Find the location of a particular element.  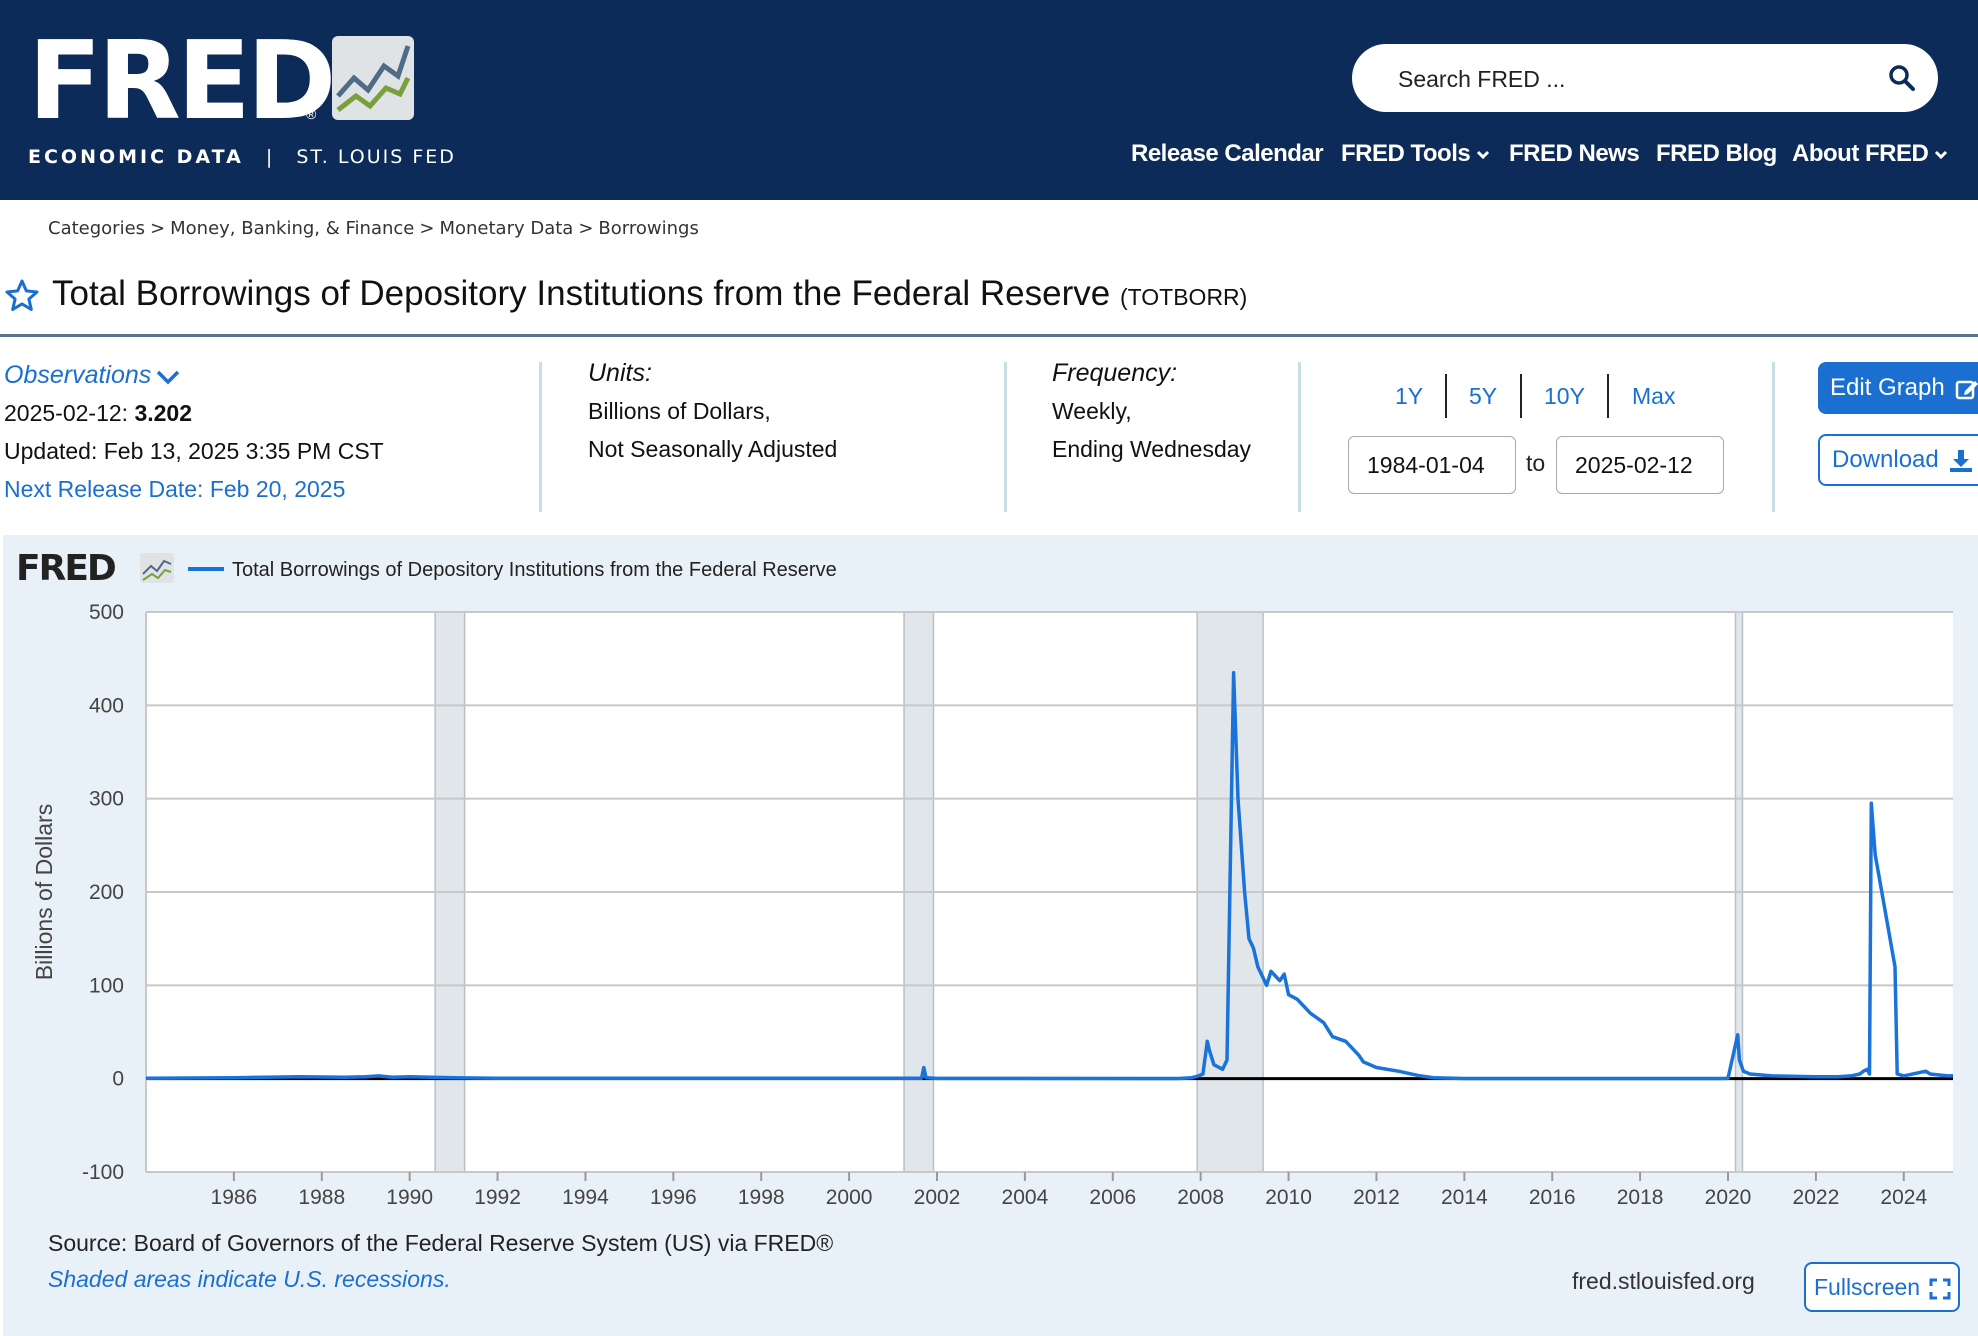

edit-graph-button: Edit Graph is located at coordinates (1898, 388).